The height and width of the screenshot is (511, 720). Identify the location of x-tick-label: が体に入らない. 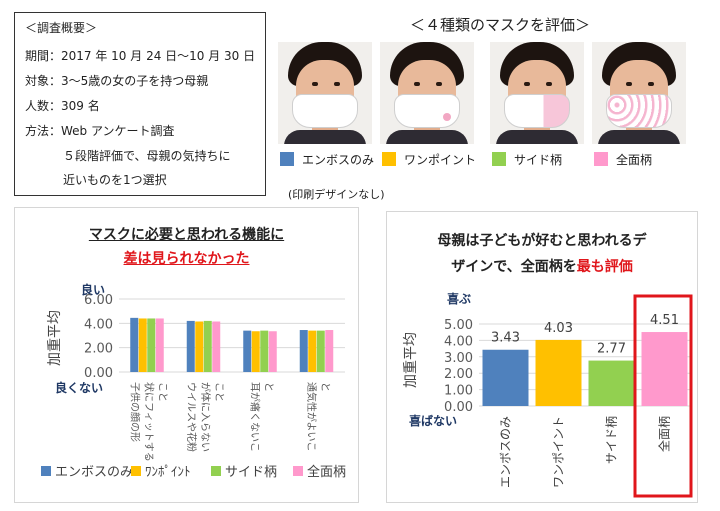
(205, 417).